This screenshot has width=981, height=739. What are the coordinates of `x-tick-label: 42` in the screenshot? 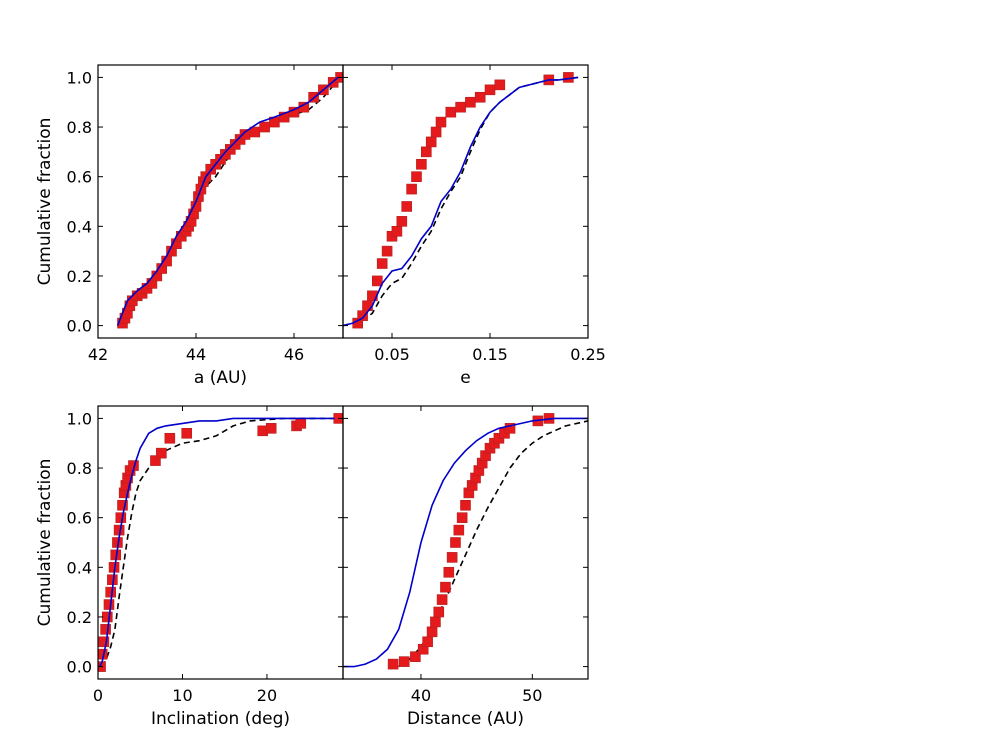 It's located at (98, 354).